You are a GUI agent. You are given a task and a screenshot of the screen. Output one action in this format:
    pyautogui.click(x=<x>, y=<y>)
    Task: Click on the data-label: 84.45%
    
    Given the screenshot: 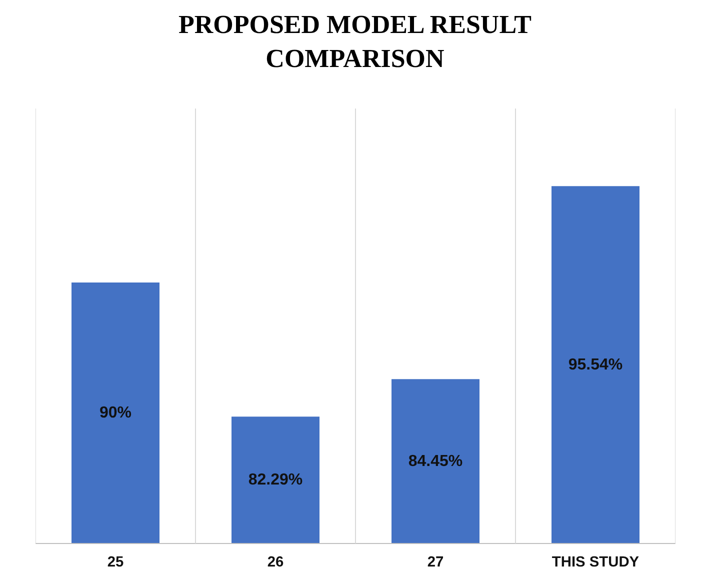 What is the action you would take?
    pyautogui.click(x=435, y=461)
    